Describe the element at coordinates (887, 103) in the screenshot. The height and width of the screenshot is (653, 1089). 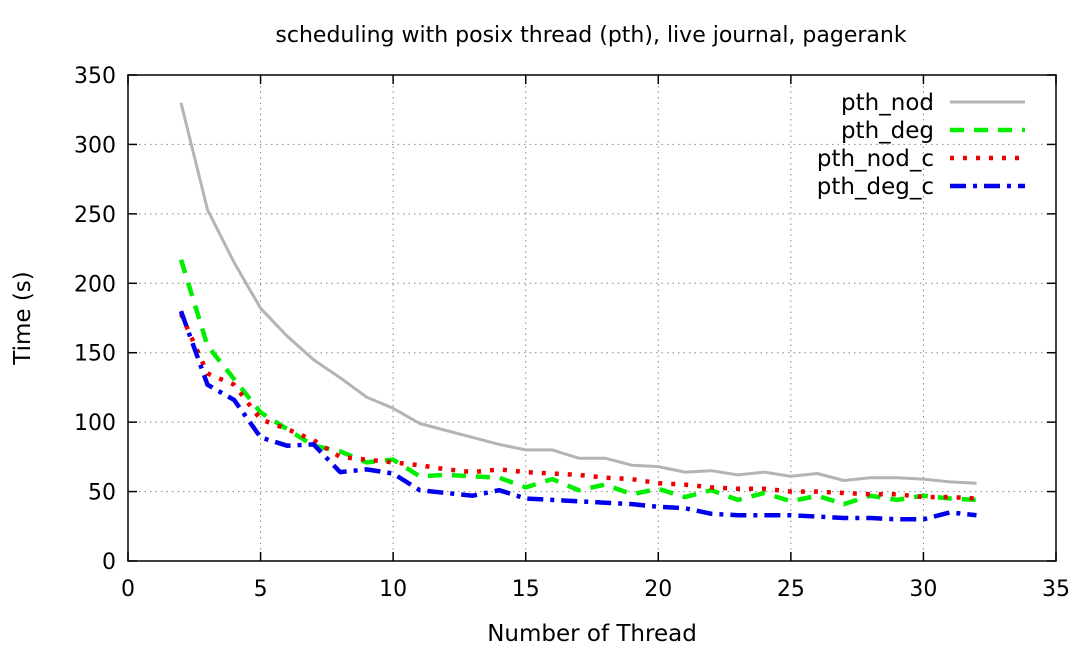
I see `legend-label: pth_nod` at that location.